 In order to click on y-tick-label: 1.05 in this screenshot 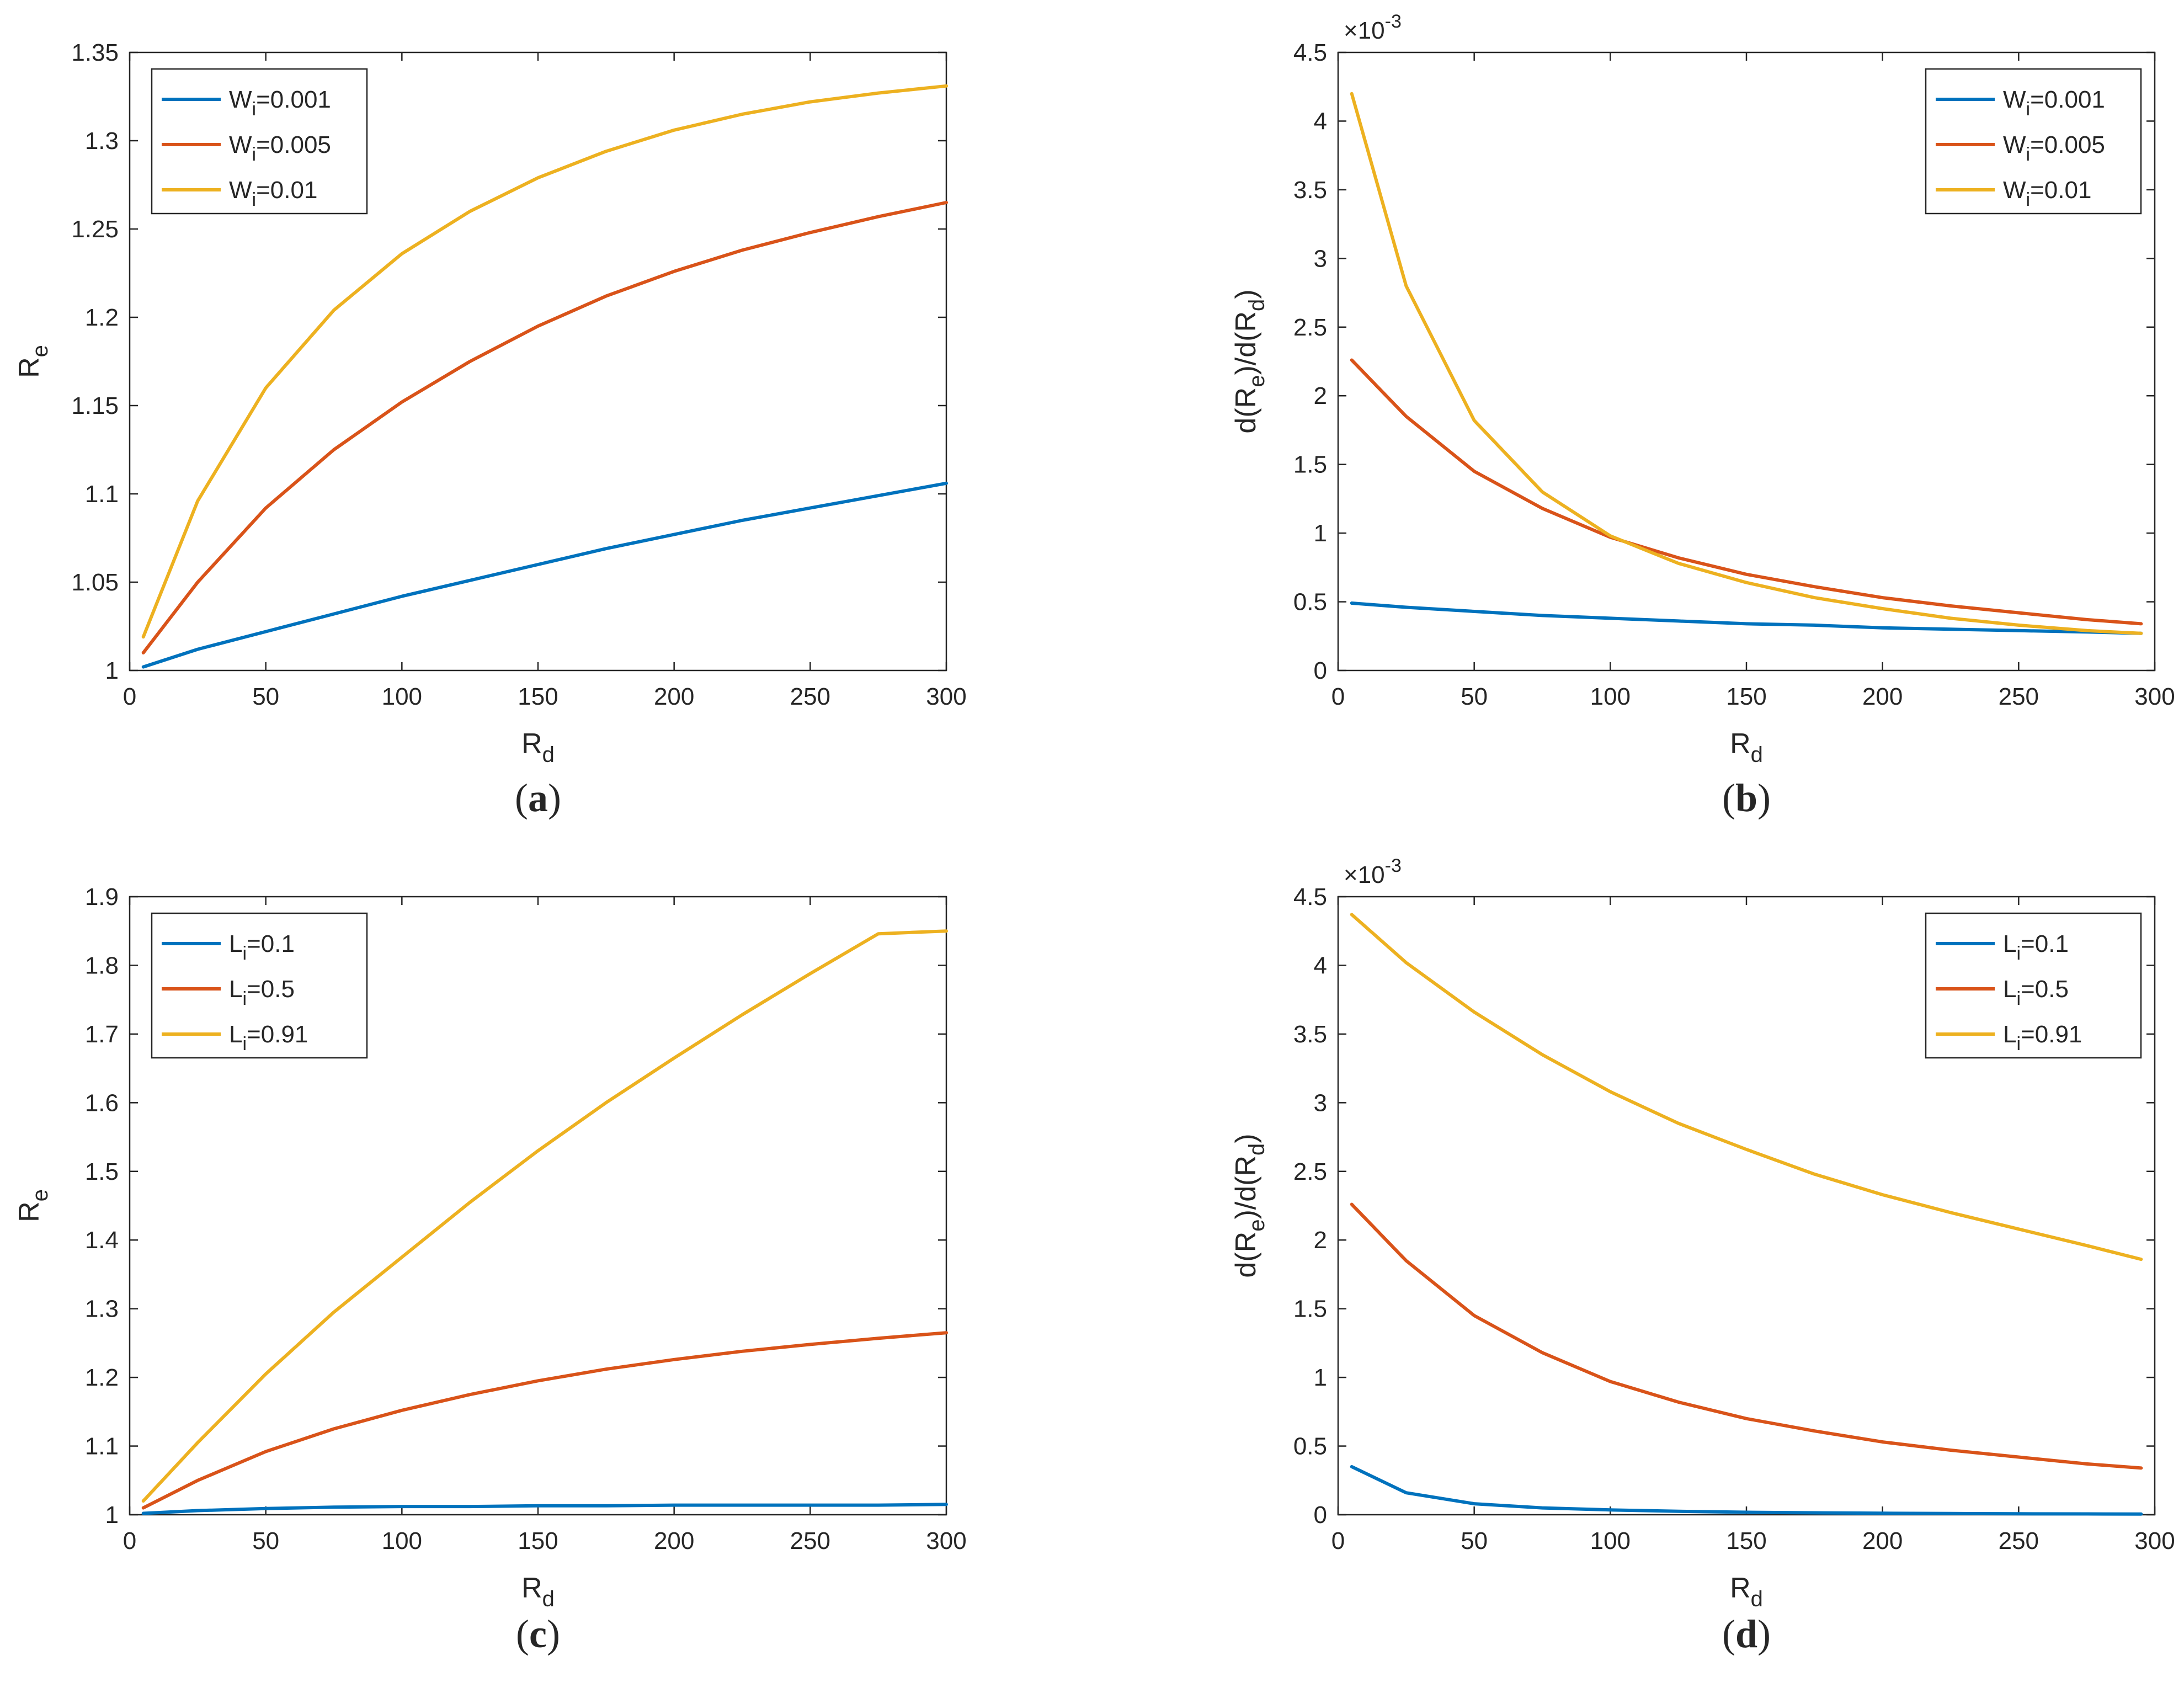, I will do `click(95, 582)`.